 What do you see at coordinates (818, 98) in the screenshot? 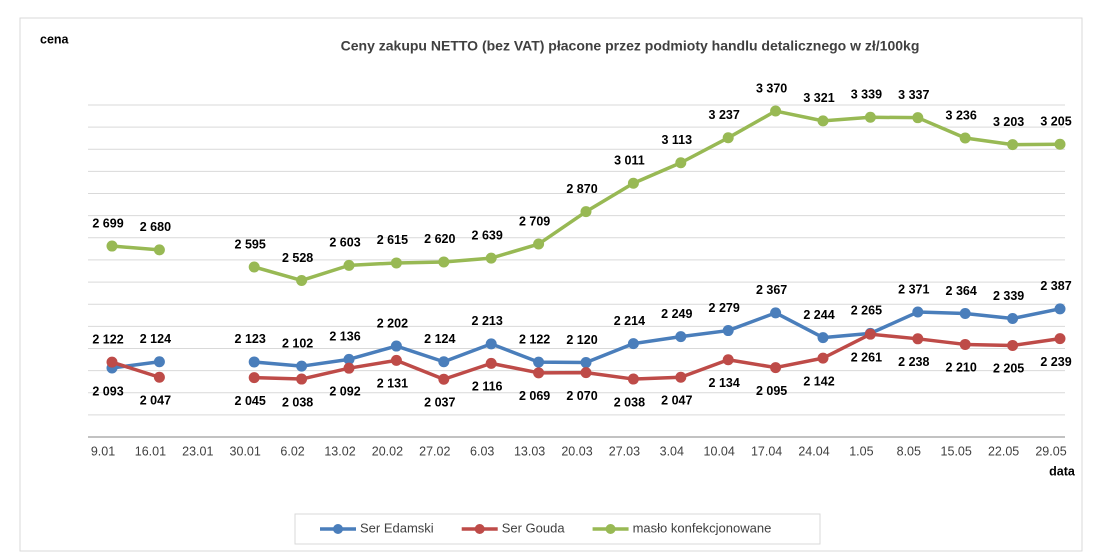
I see `data-label: 3 321` at bounding box center [818, 98].